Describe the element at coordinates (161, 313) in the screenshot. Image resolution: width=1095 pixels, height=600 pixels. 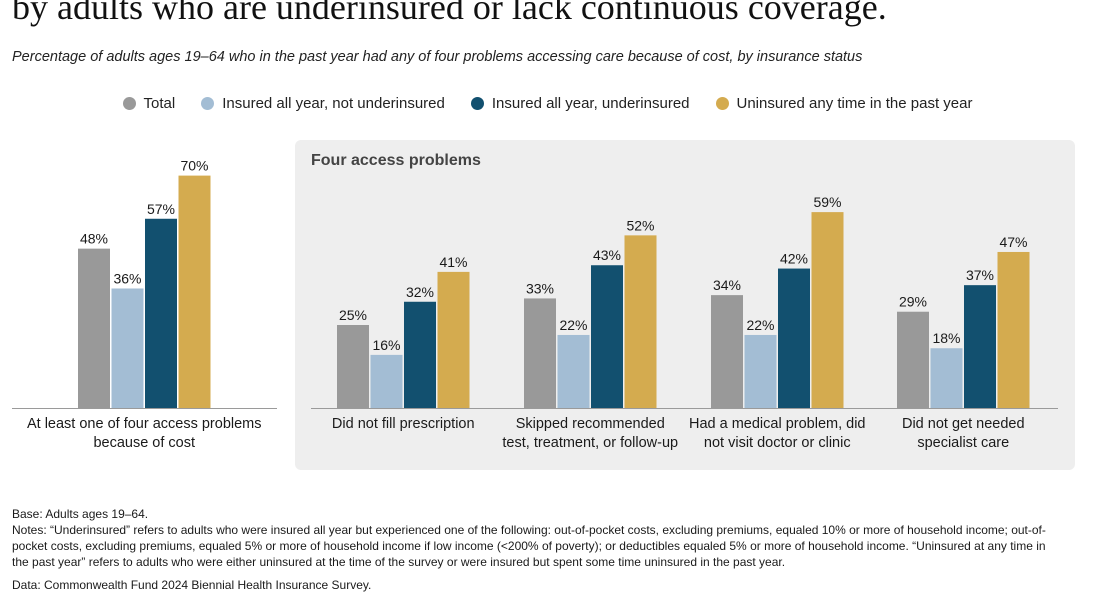
I see `bar-insured-all-year-underinsured-cat1` at that location.